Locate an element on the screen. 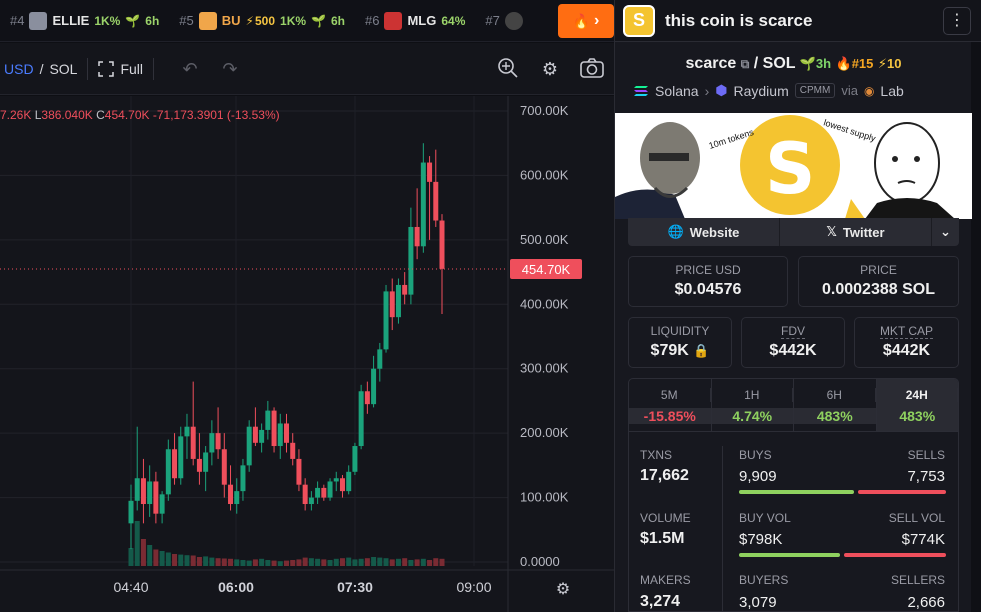 The image size is (981, 612). social-links: 🌐 Website 𝕏 Twitter ⌄ is located at coordinates (793, 232).